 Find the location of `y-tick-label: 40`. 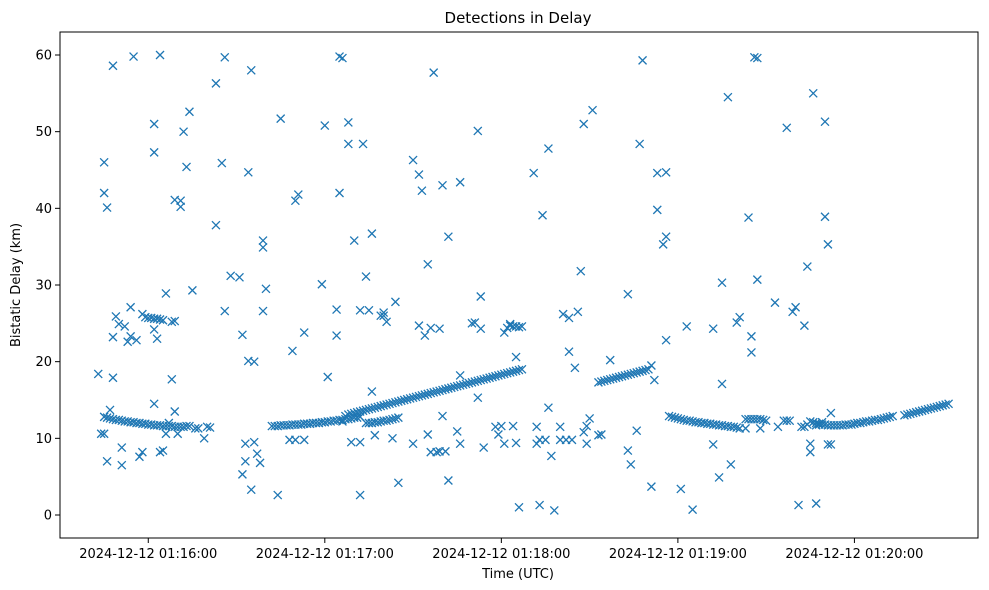

y-tick-label: 40 is located at coordinates (43, 209).